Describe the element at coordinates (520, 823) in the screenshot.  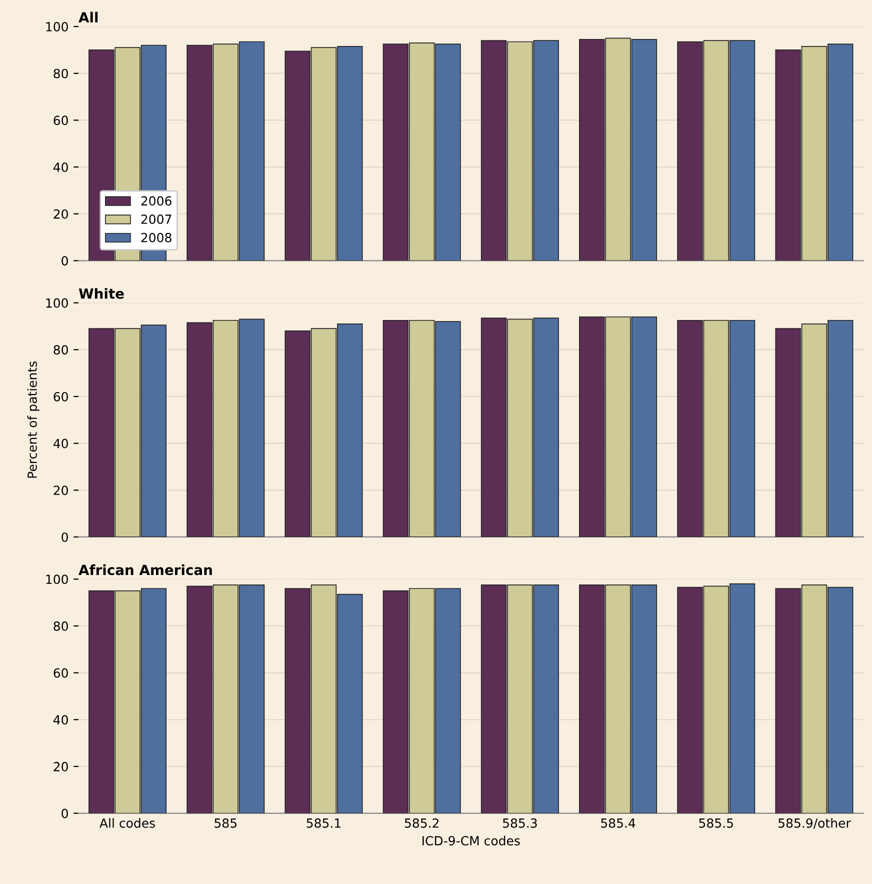
I see `x-tick-label: 585.3` at that location.